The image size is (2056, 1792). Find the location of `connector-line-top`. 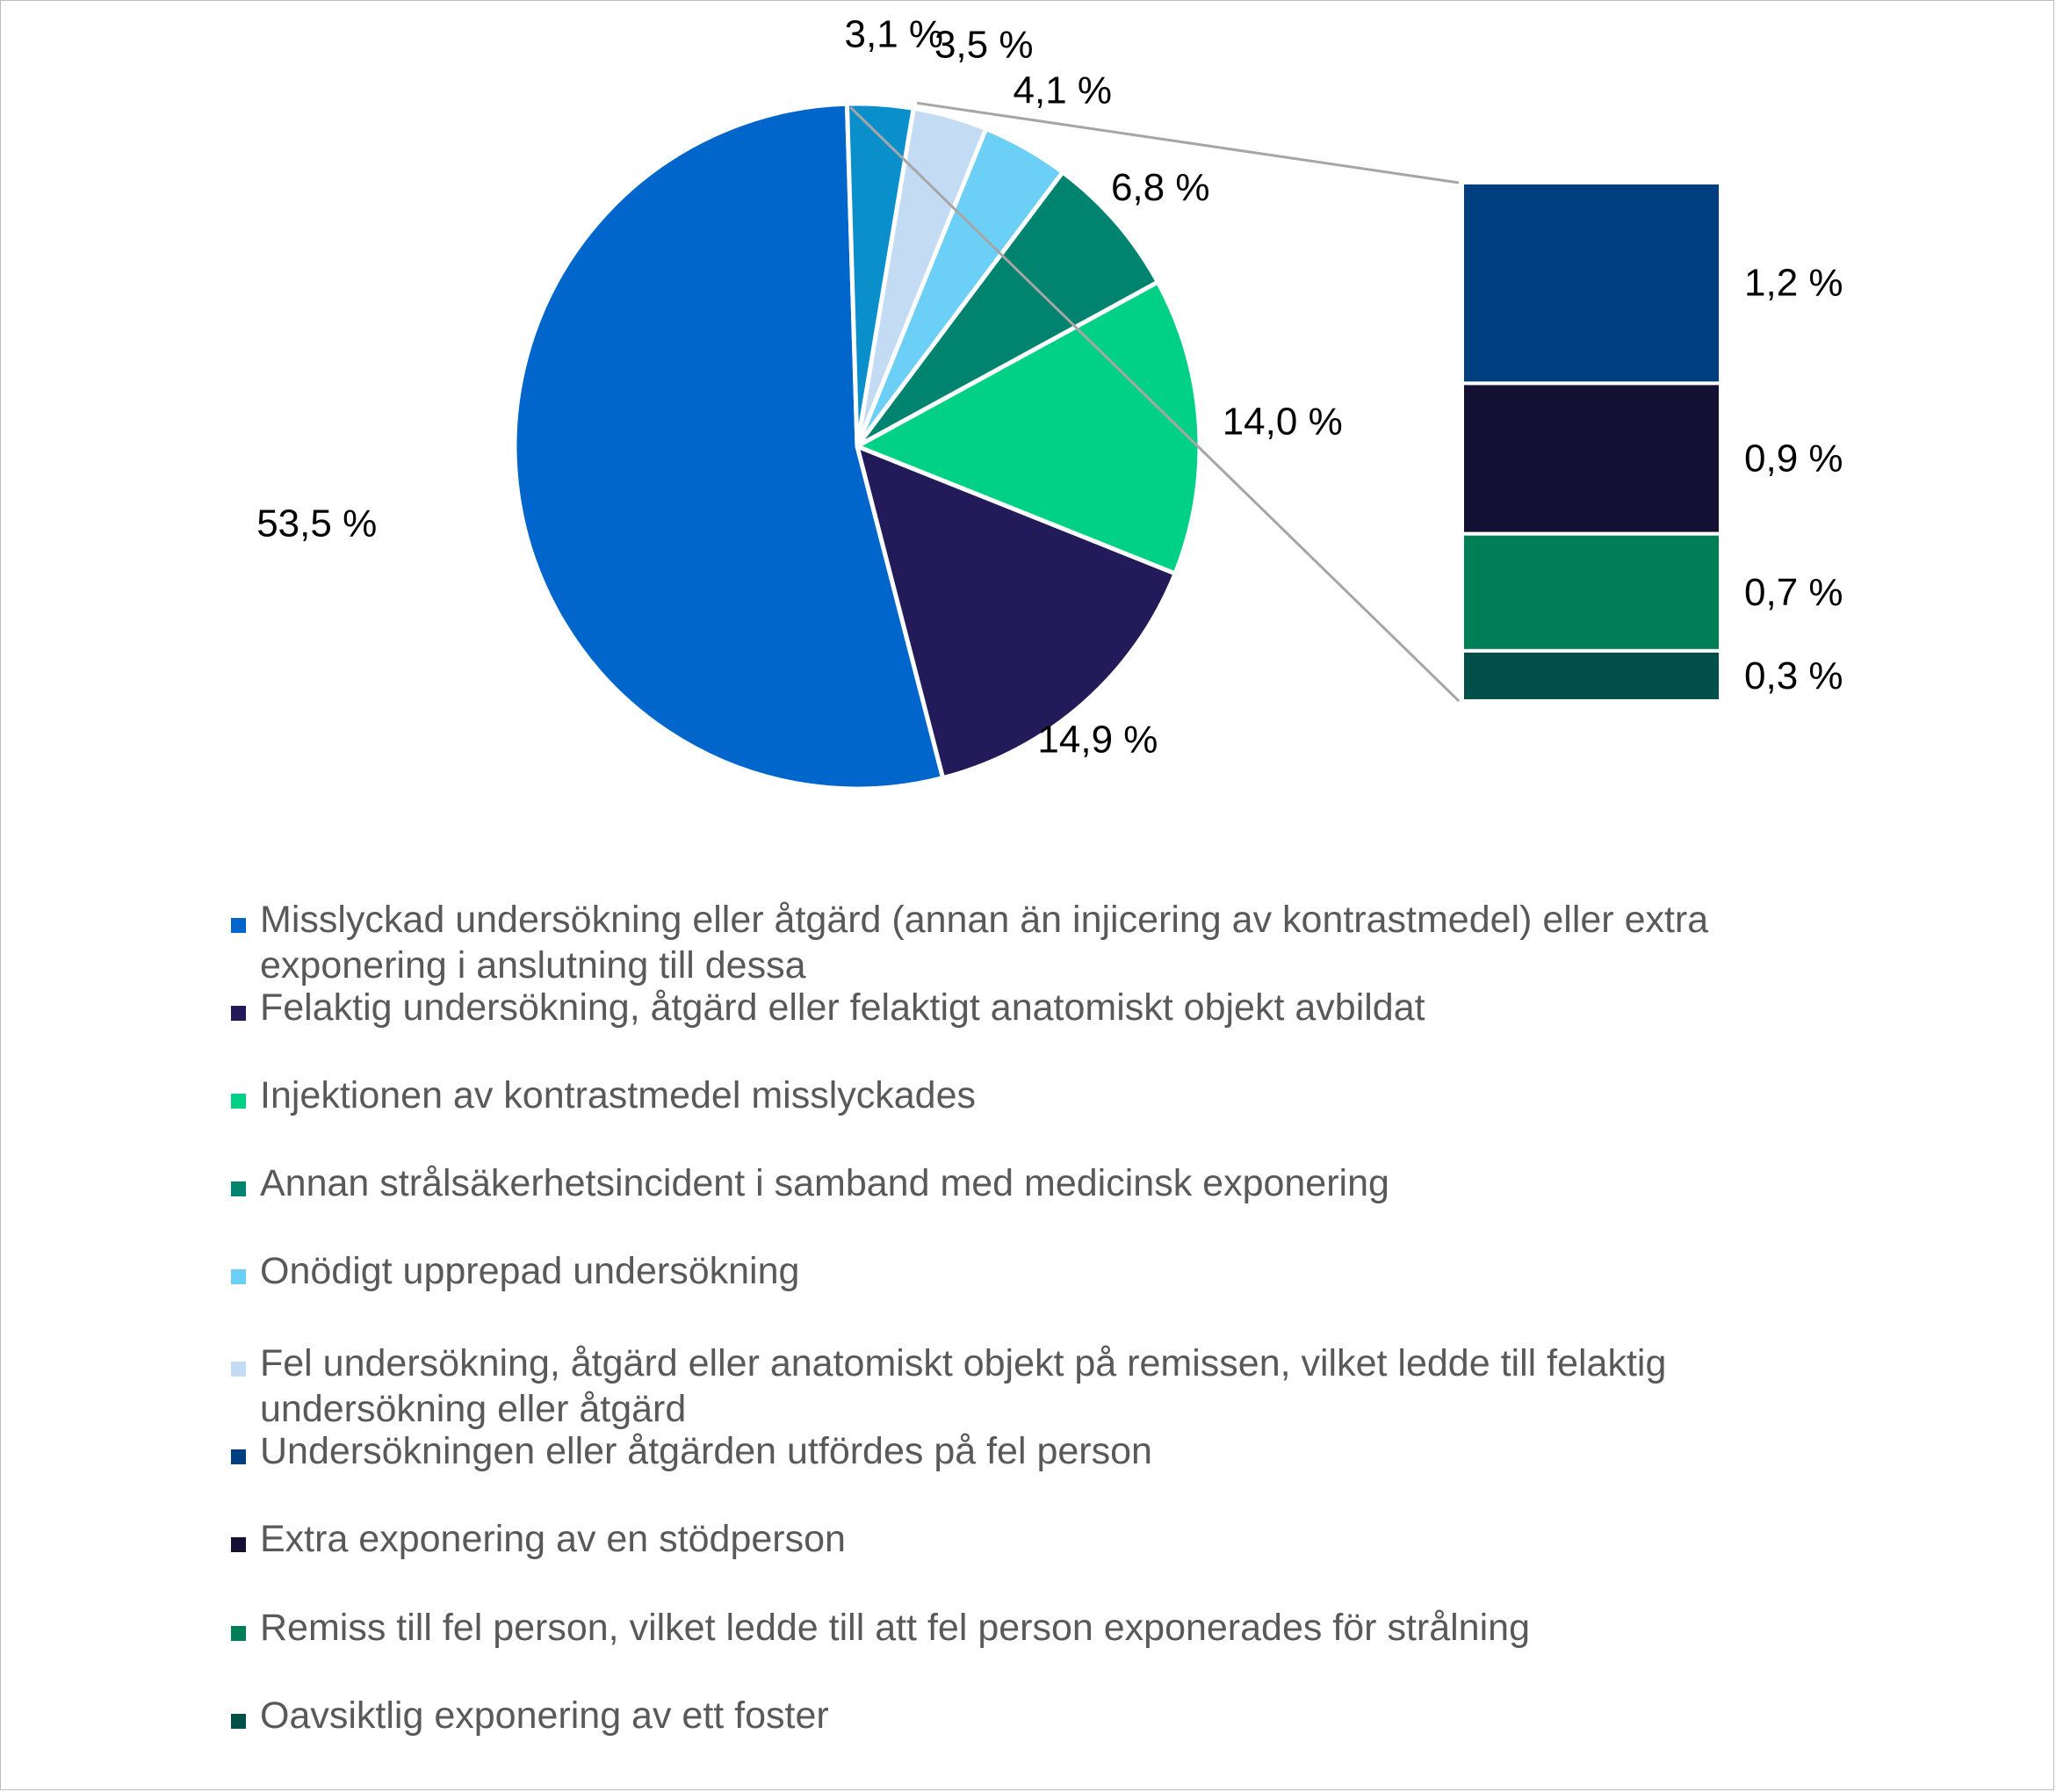

connector-line-top is located at coordinates (1188, 142).